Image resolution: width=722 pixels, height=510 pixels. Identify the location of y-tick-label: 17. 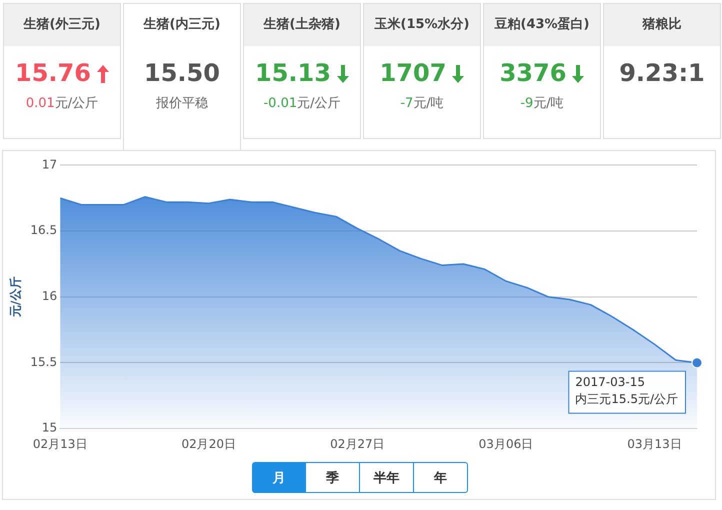
(50, 164).